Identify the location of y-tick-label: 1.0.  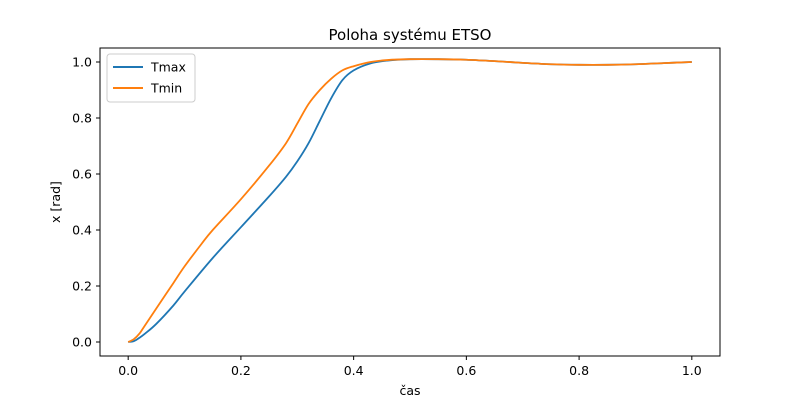
(82, 62).